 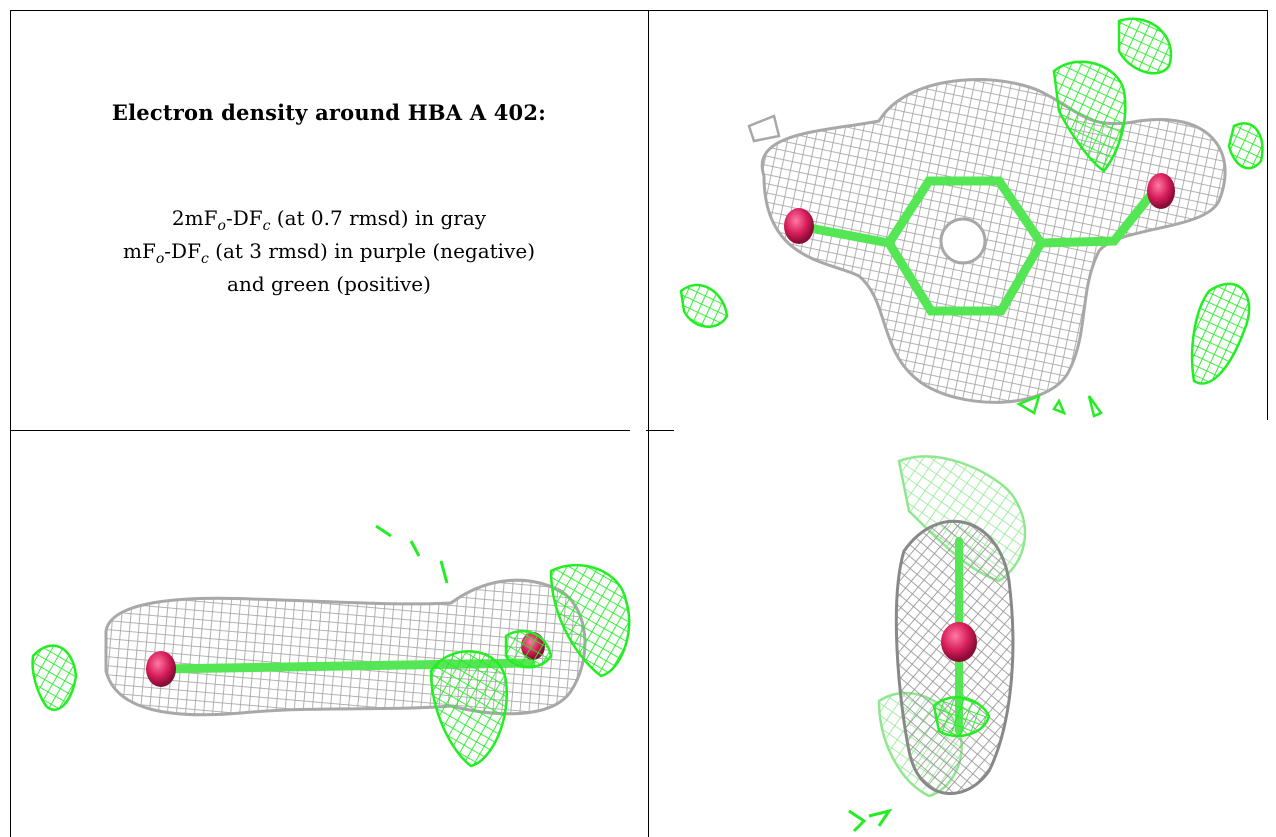 I want to click on caption-line-positive: and green (positive), so click(x=329, y=284).